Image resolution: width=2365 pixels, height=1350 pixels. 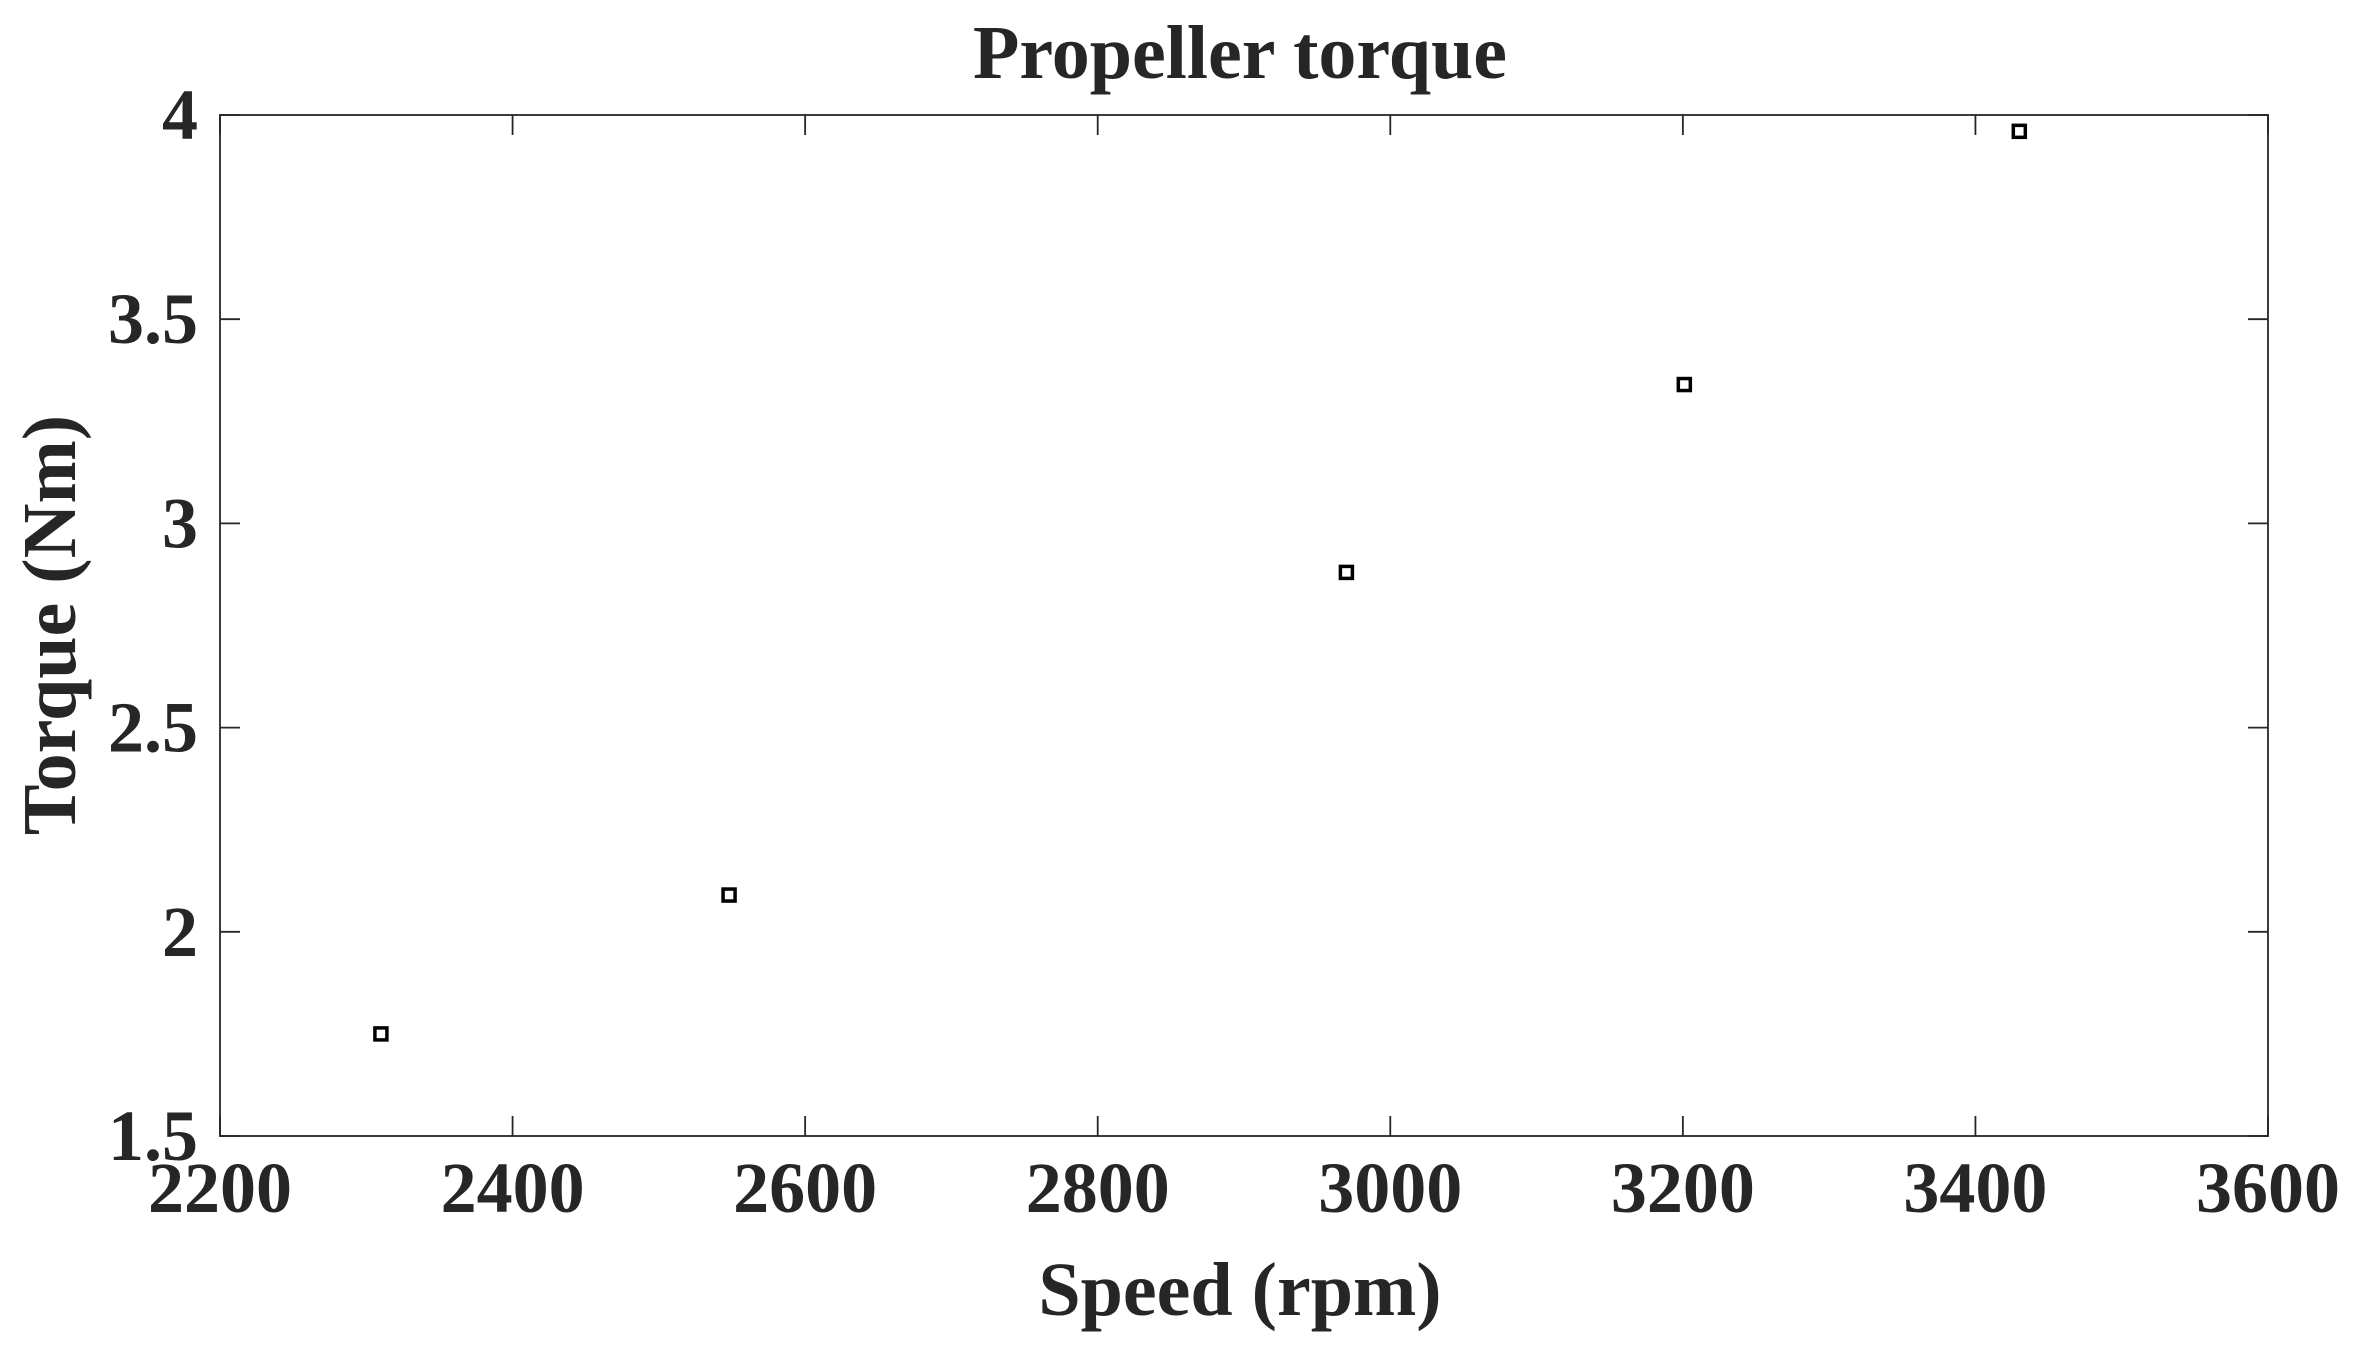 I want to click on x-tick-label: 2800, so click(x=1098, y=1188).